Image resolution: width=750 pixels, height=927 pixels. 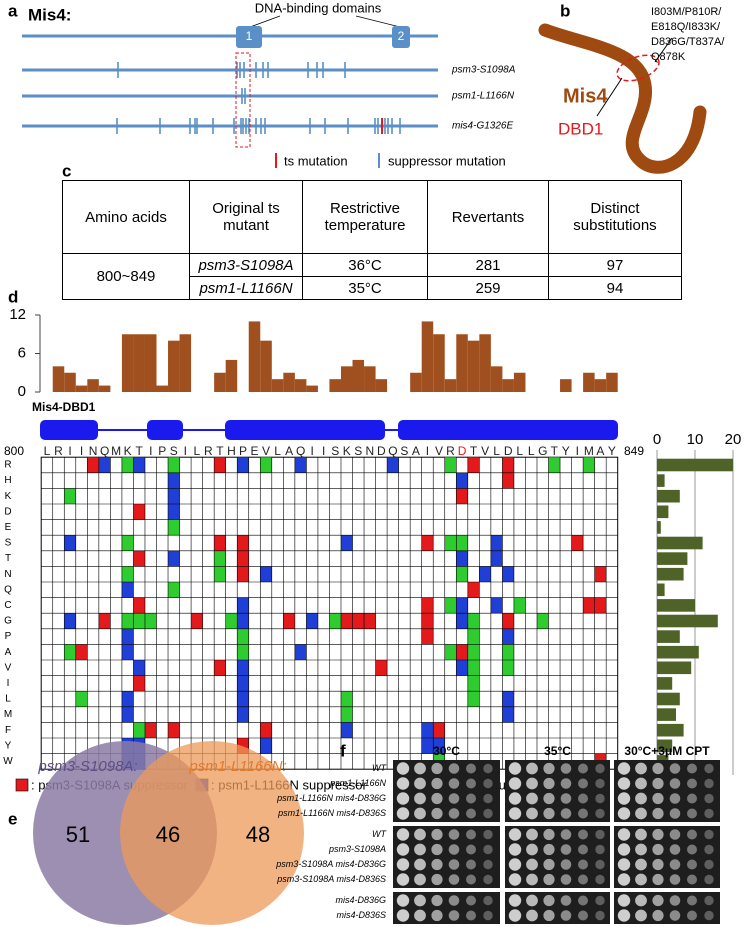 I want to click on mutation-ticks, so click(x=258, y=98).